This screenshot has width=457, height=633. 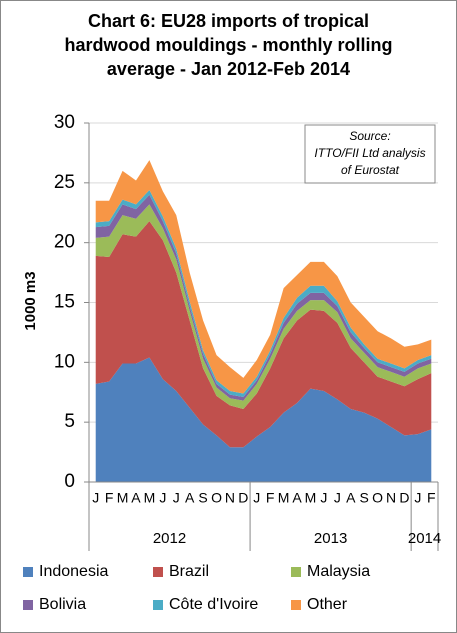 What do you see at coordinates (169, 538) in the screenshot?
I see `year-label: 2012` at bounding box center [169, 538].